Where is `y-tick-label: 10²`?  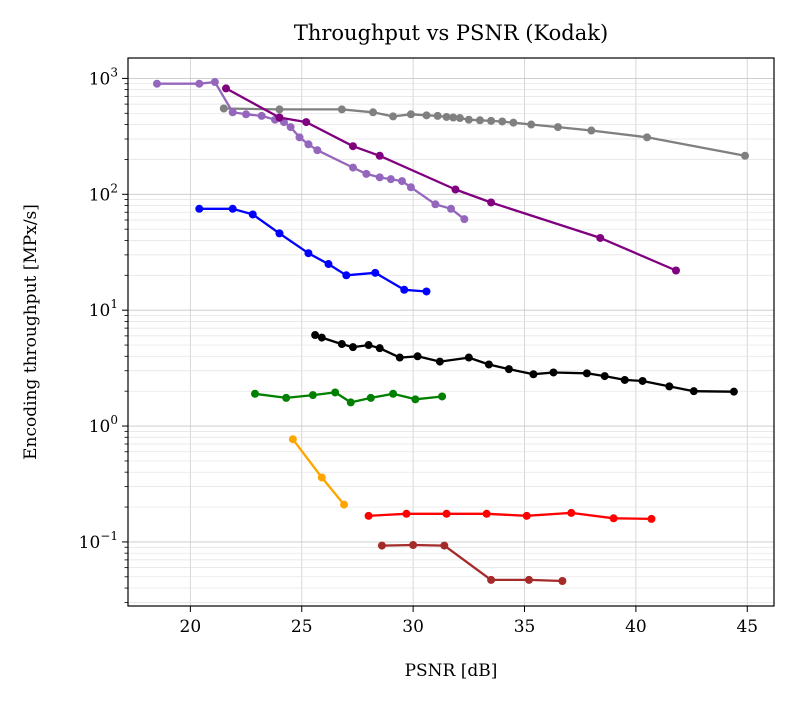
y-tick-label: 10² is located at coordinates (103, 193).